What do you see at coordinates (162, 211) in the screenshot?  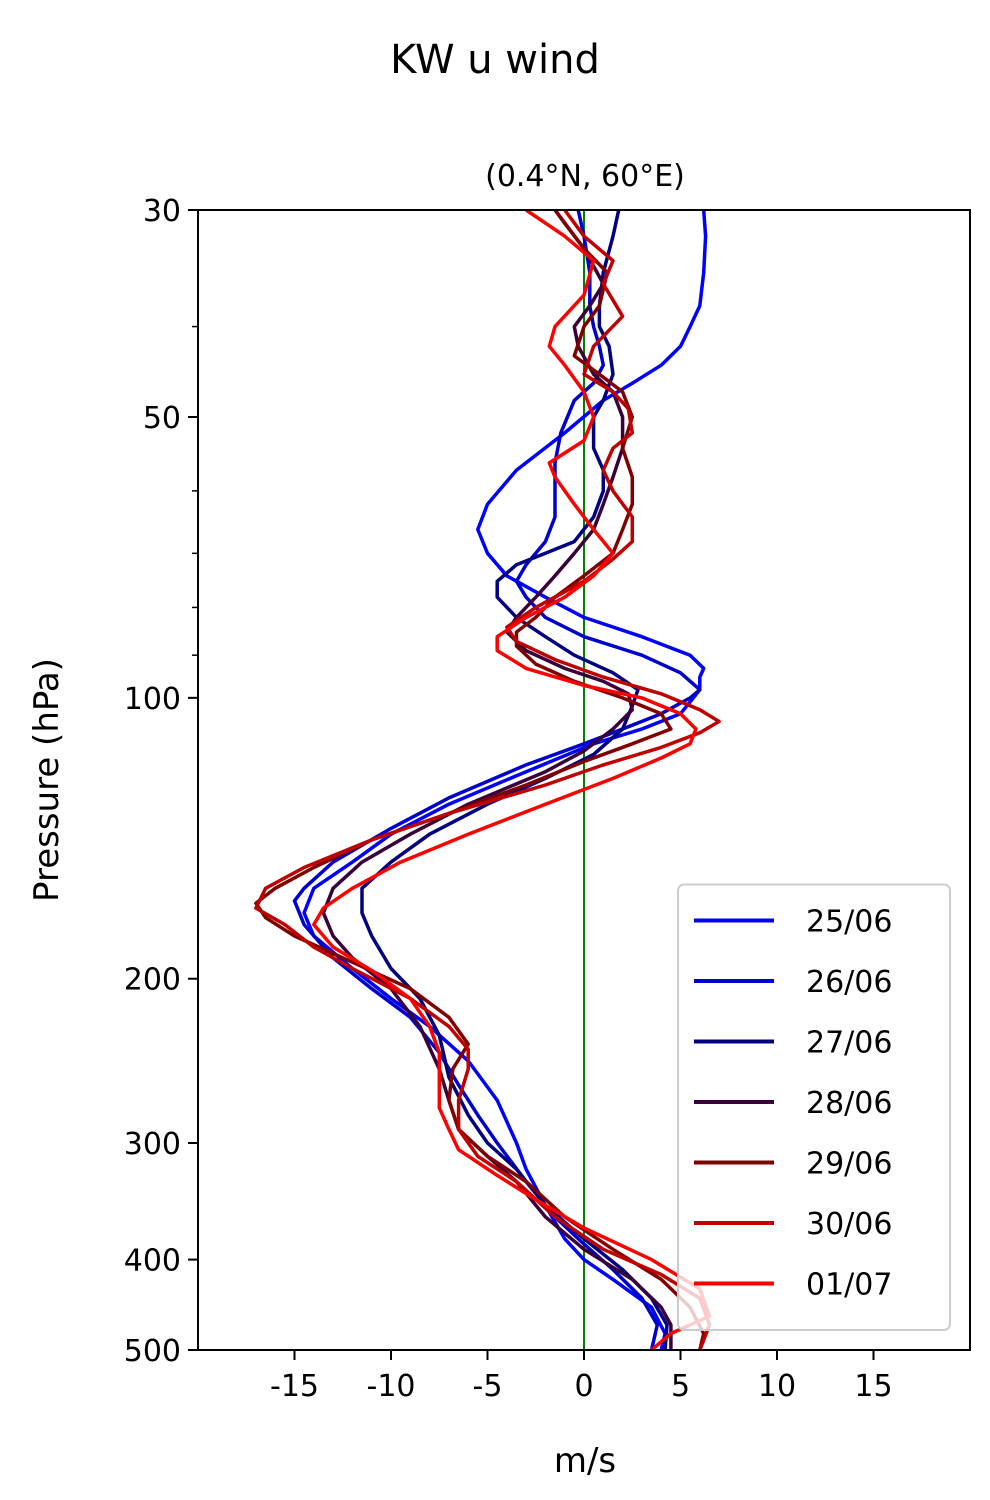 I see `y-tick-label: 30` at bounding box center [162, 211].